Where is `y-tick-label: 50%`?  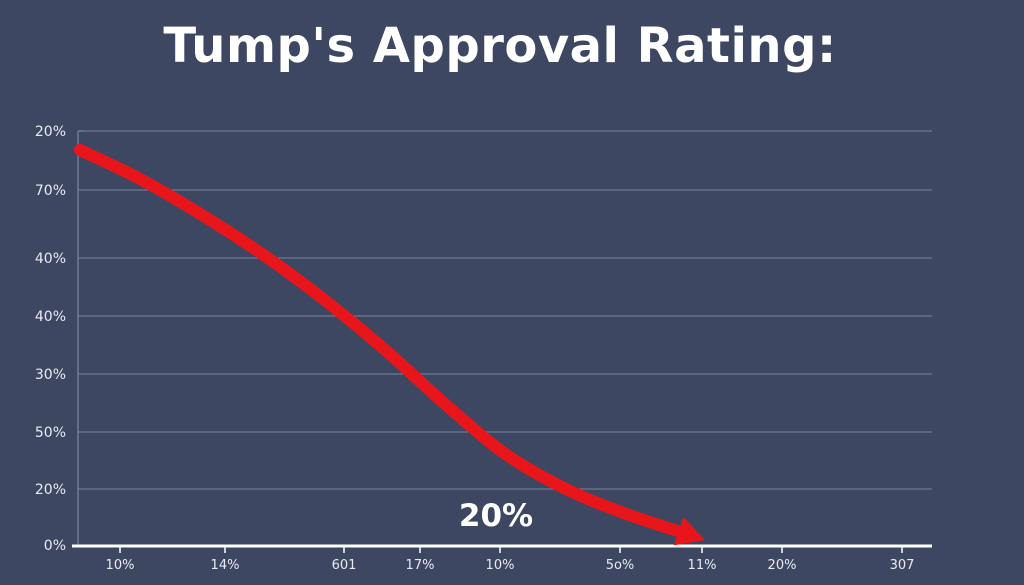
y-tick-label: 50% is located at coordinates (50, 433).